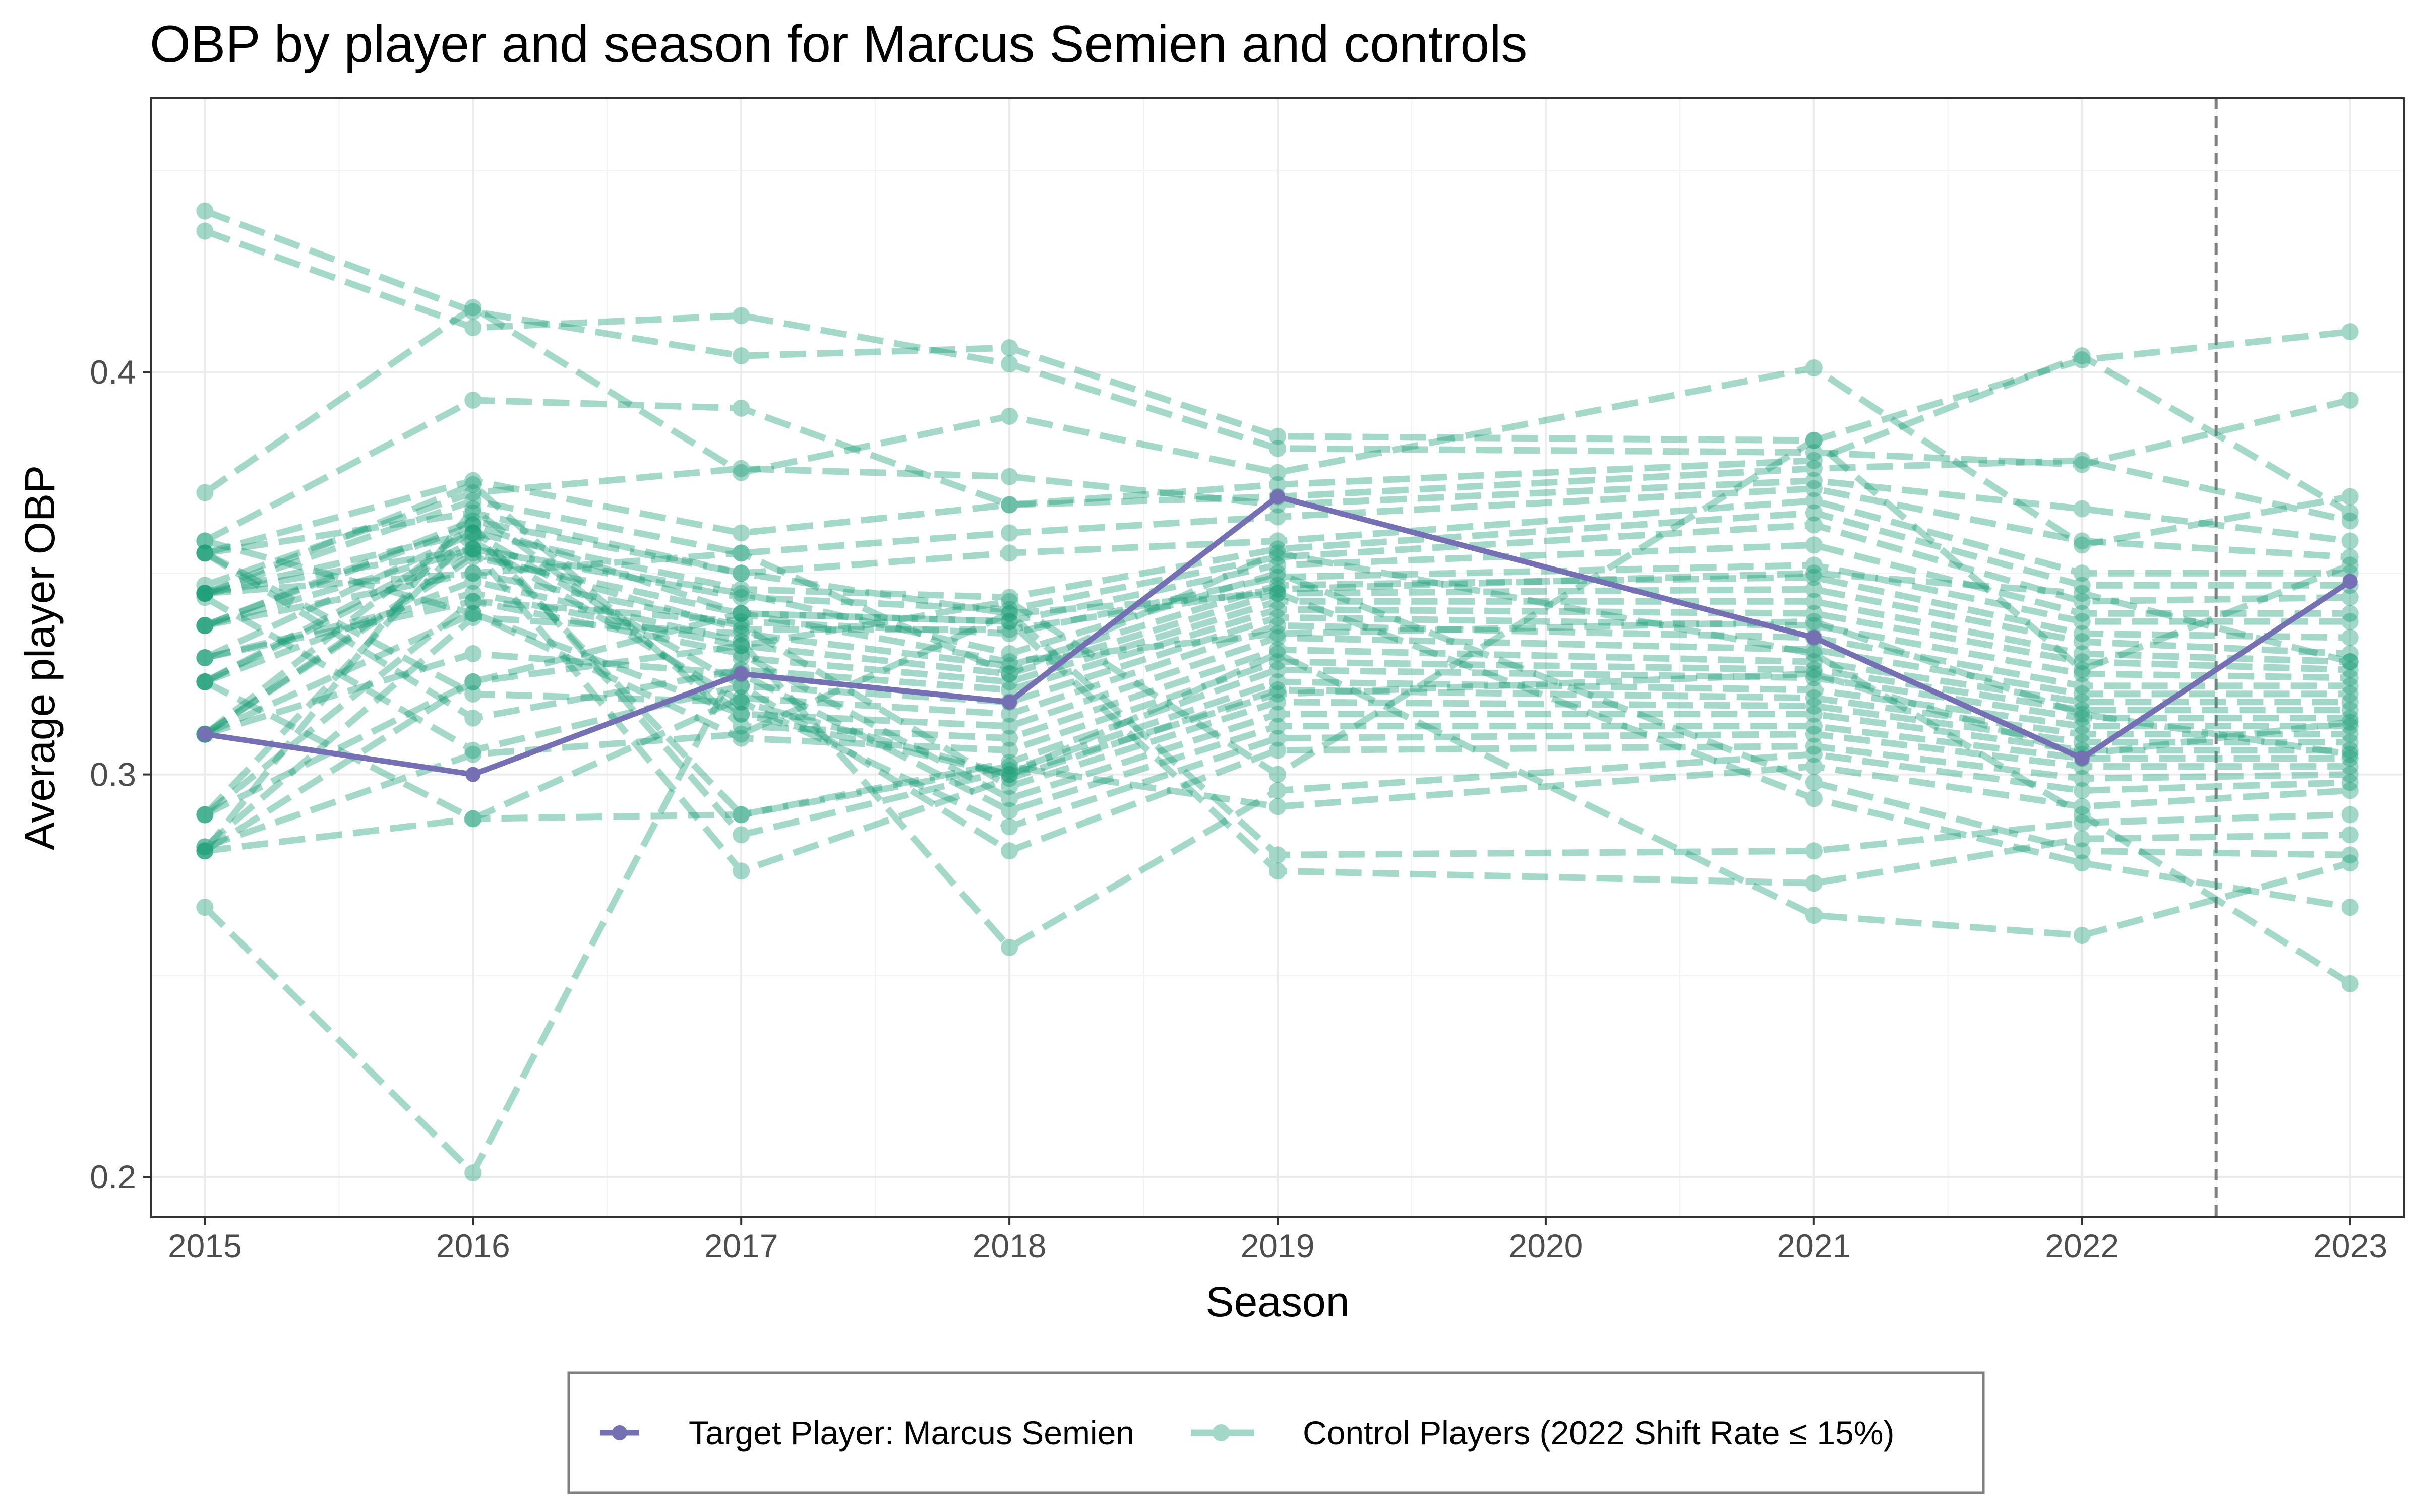 Image resolution: width=2420 pixels, height=1512 pixels. What do you see at coordinates (1814, 1246) in the screenshot?
I see `x-tick-label: 2021` at bounding box center [1814, 1246].